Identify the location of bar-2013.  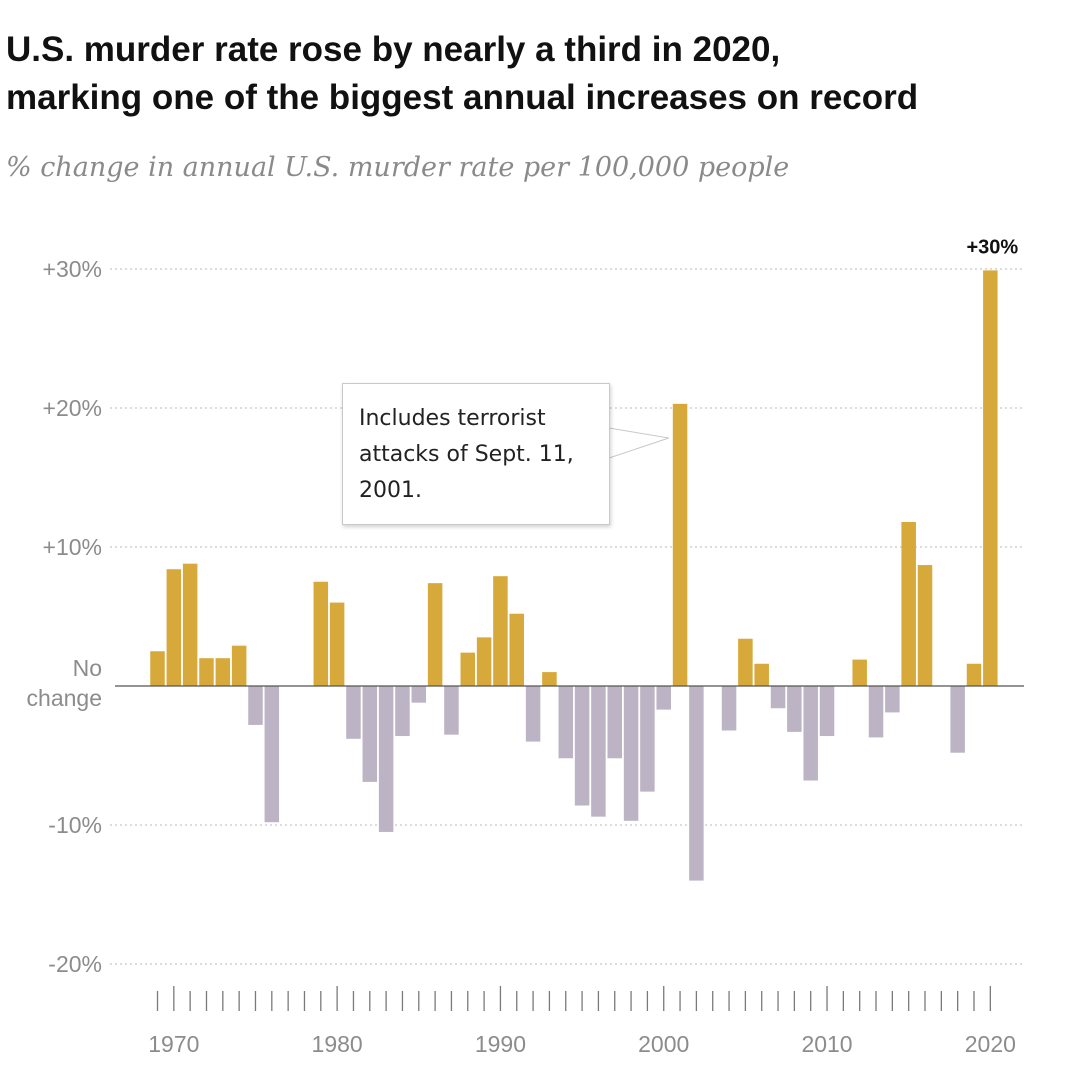
(876, 712).